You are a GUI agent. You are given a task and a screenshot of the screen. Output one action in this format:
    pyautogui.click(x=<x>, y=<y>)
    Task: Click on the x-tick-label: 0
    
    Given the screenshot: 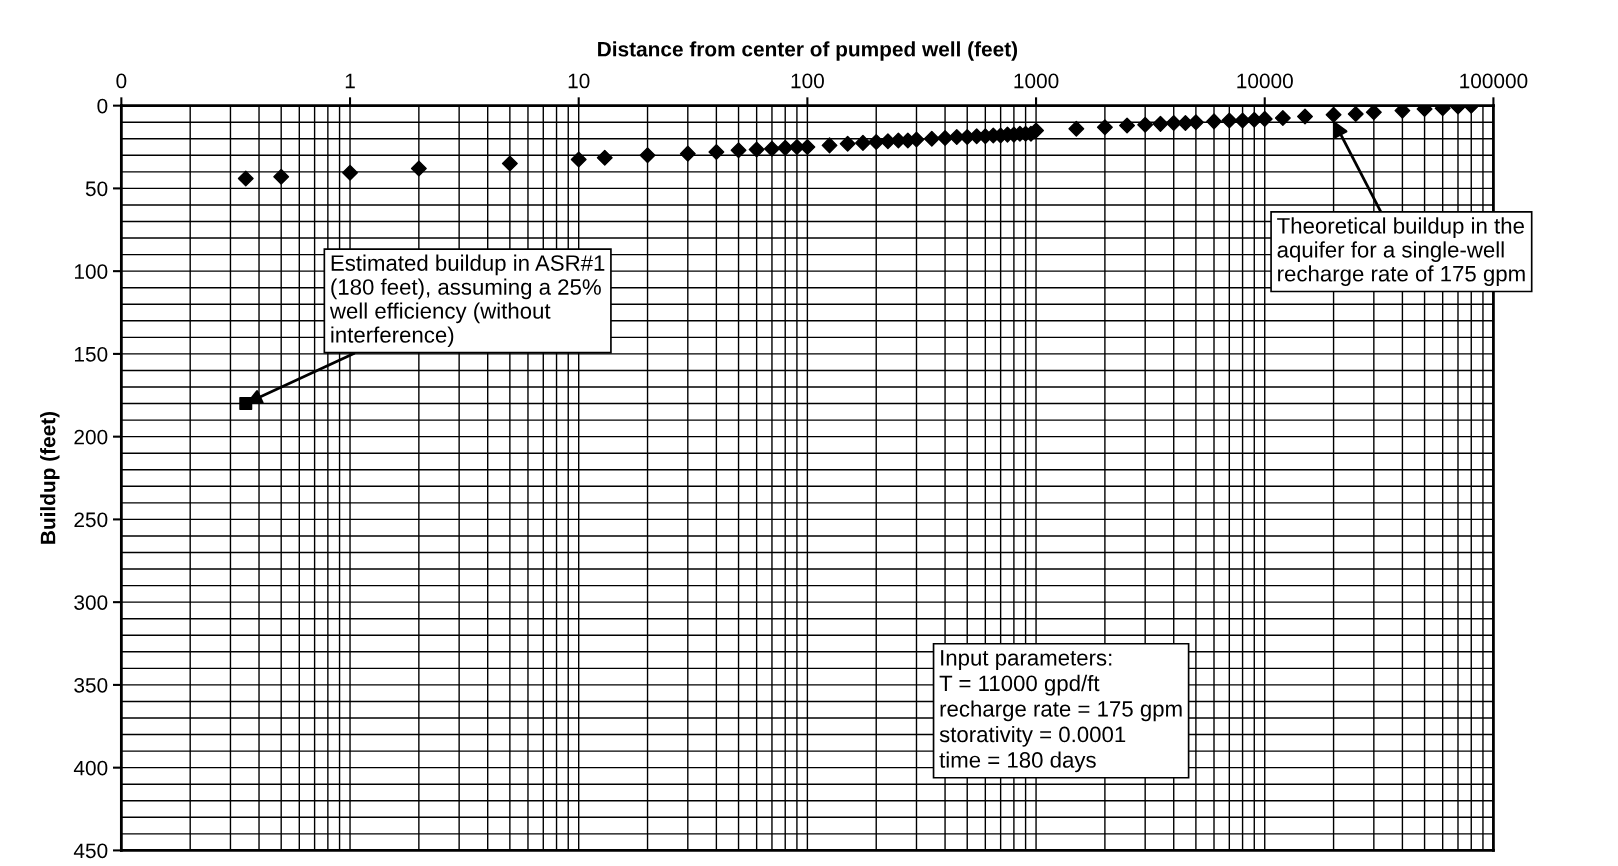 What is the action you would take?
    pyautogui.click(x=121, y=81)
    